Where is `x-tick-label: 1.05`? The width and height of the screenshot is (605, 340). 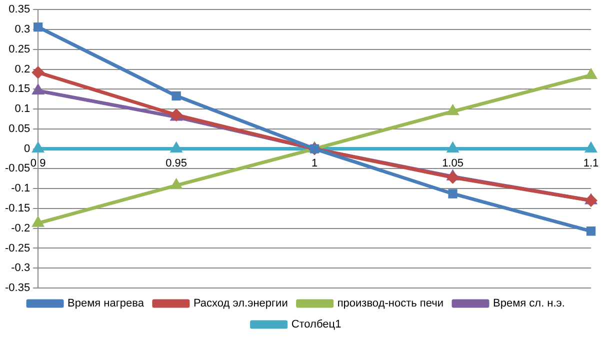 x-tick-label: 1.05 is located at coordinates (453, 163).